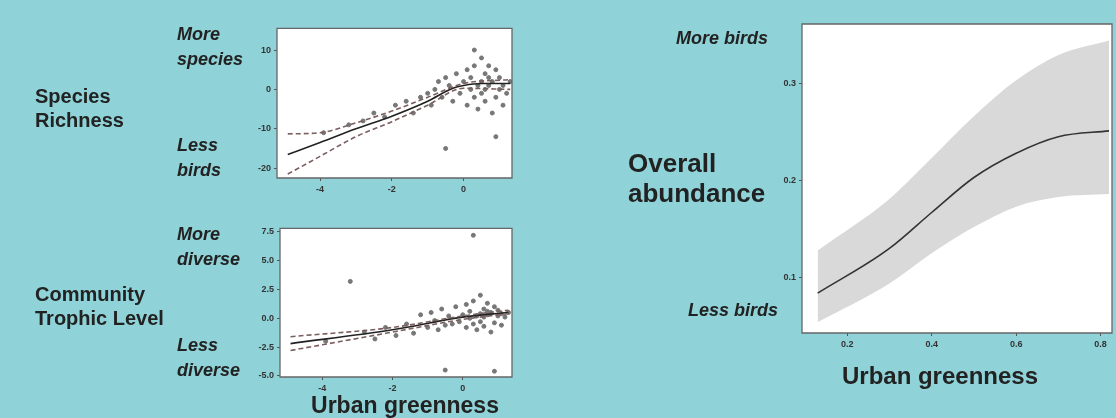 The width and height of the screenshot is (1116, 418). What do you see at coordinates (80, 108) in the screenshot?
I see `y-axis-title: Species Richness` at bounding box center [80, 108].